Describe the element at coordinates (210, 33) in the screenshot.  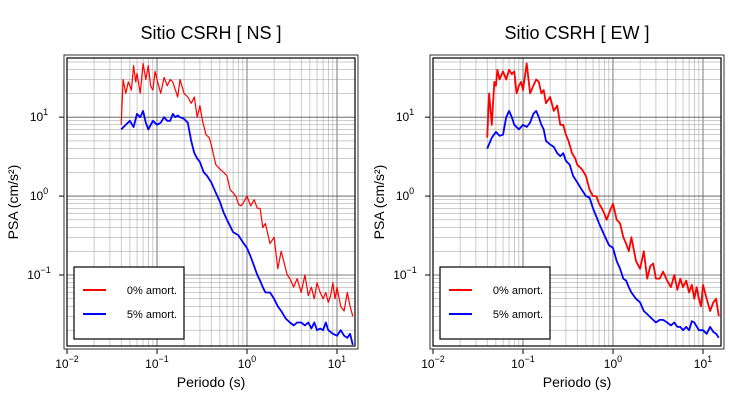
I see `chart-title: Sitio CSRH [ NS ]` at that location.